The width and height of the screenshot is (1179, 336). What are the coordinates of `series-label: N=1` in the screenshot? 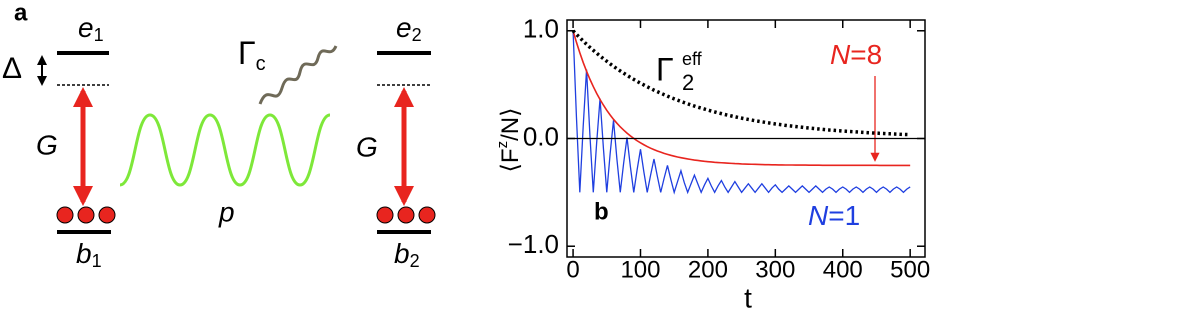 It's located at (834, 215).